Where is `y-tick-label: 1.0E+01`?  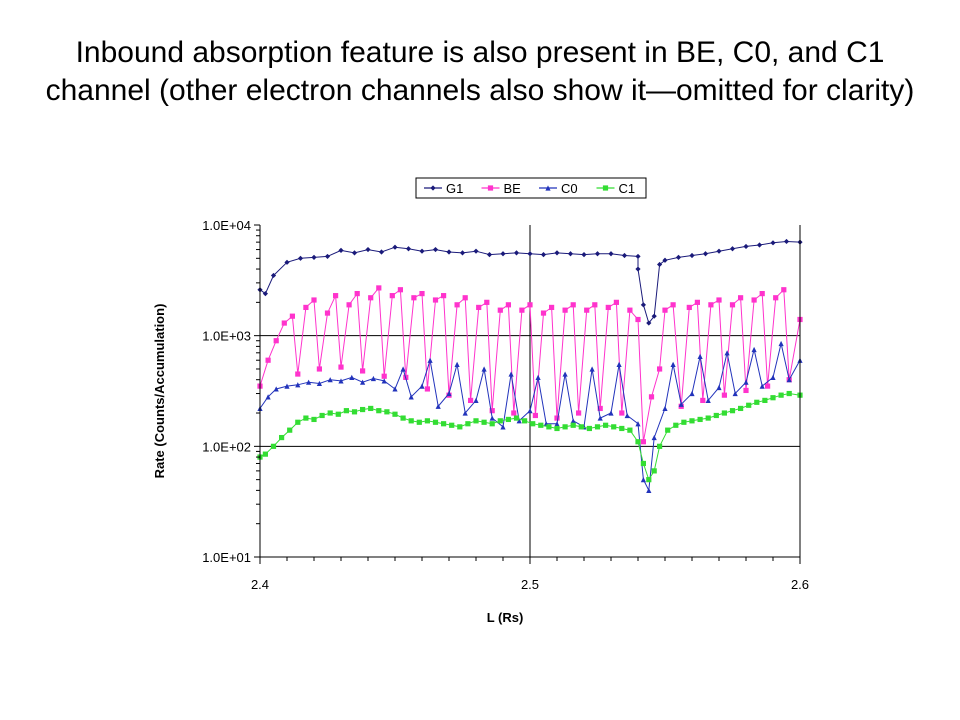
y-tick-label: 1.0E+01 is located at coordinates (226, 557).